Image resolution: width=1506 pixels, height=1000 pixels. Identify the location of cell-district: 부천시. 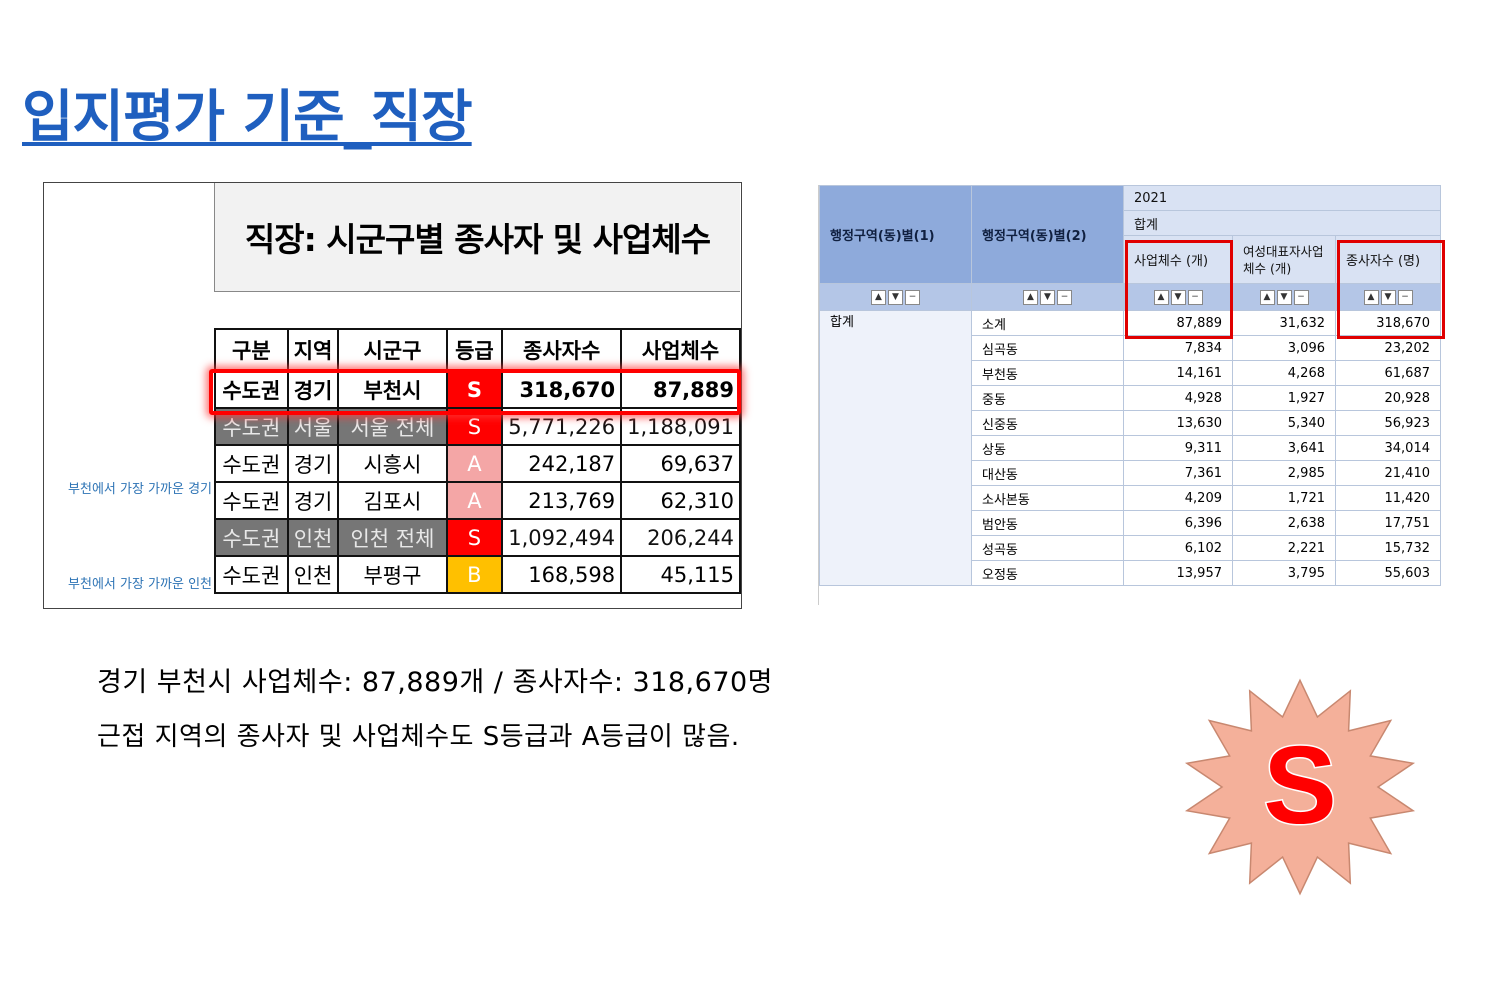
(392, 389).